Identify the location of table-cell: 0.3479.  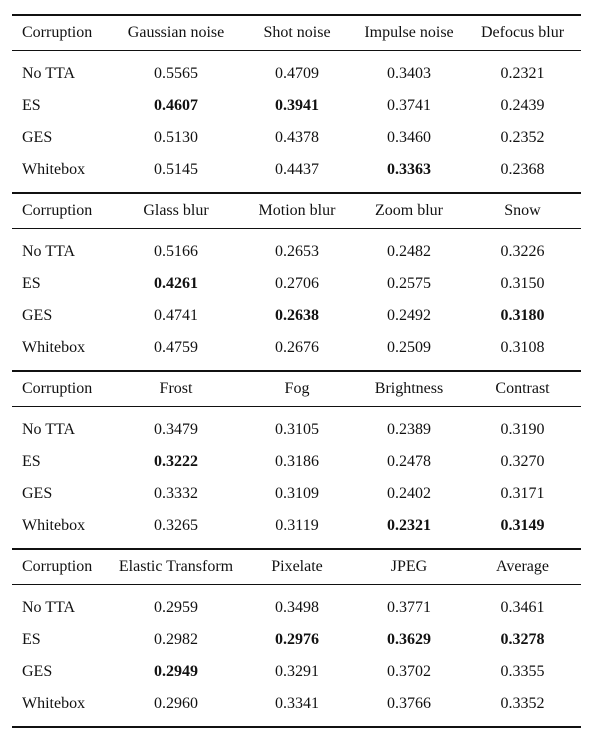
(176, 429).